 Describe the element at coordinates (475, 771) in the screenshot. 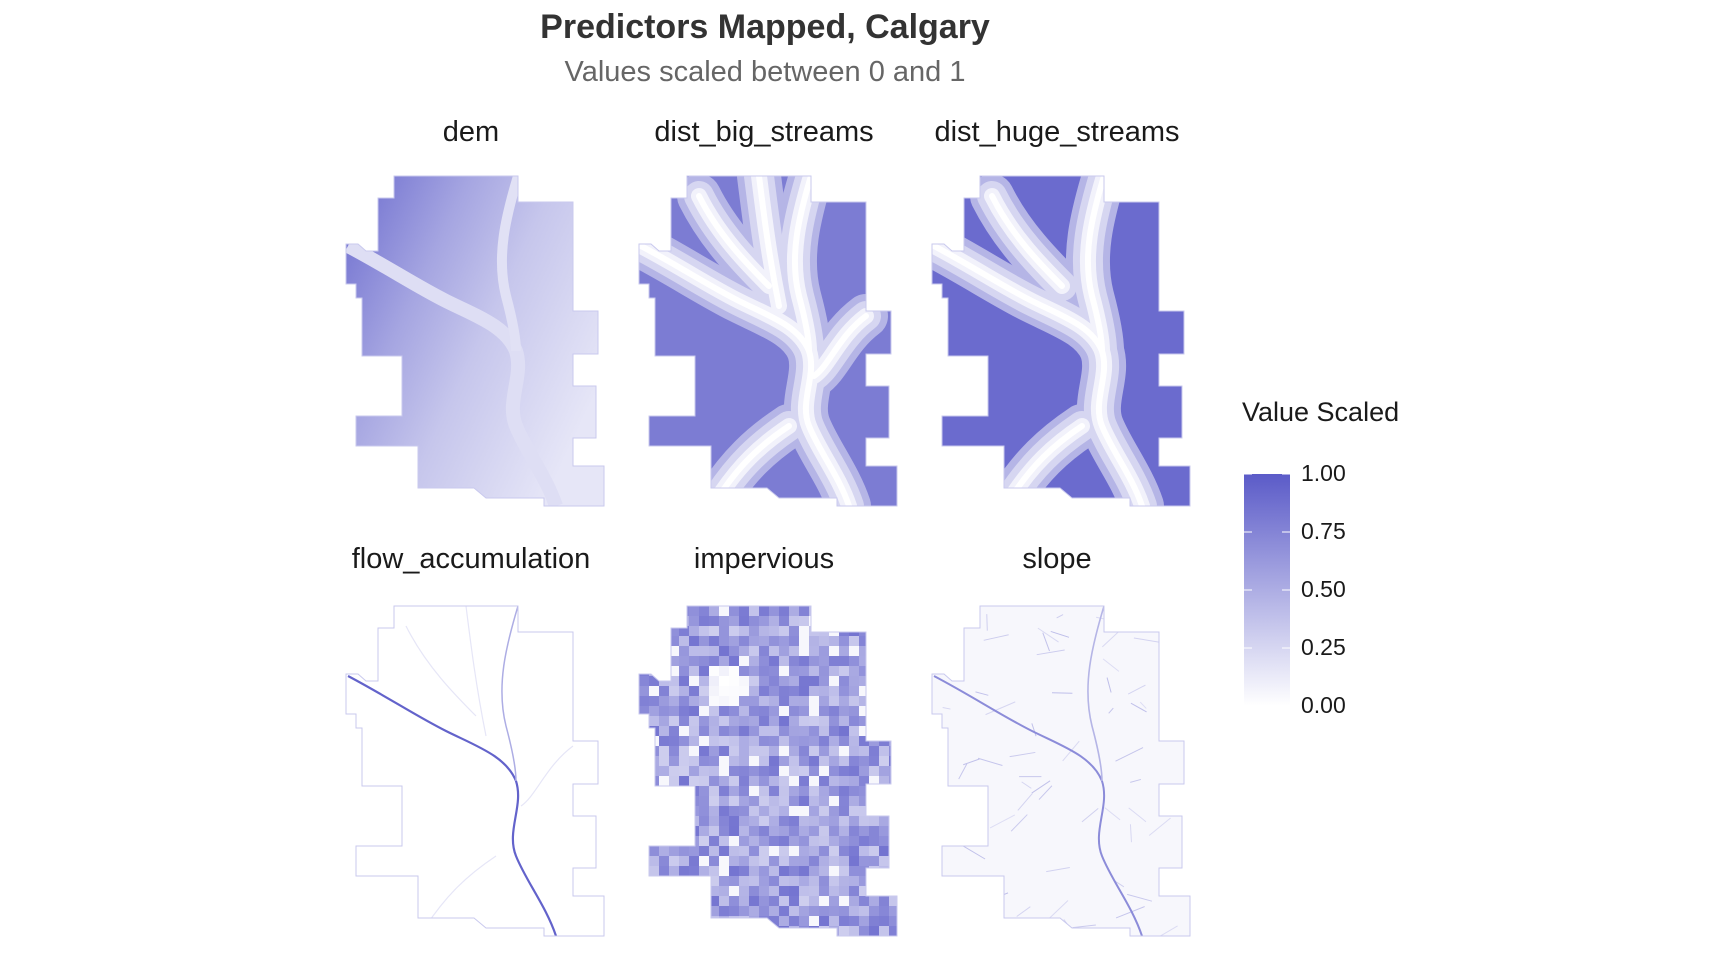

I see `raster-fill` at that location.